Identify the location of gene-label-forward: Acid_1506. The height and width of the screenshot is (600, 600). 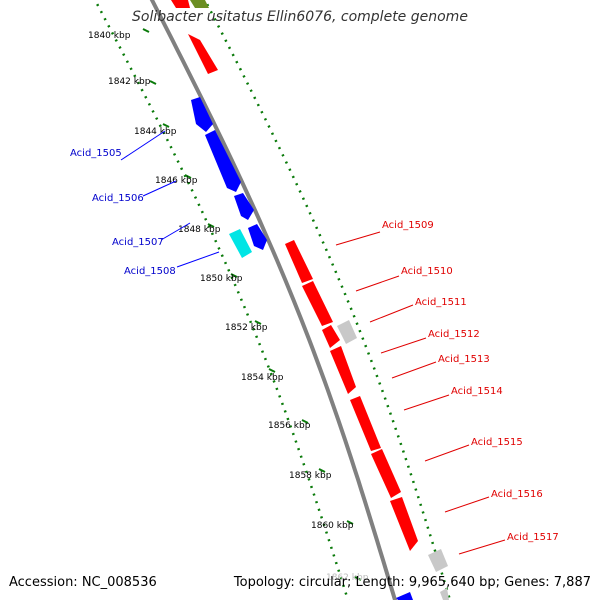
(118, 198).